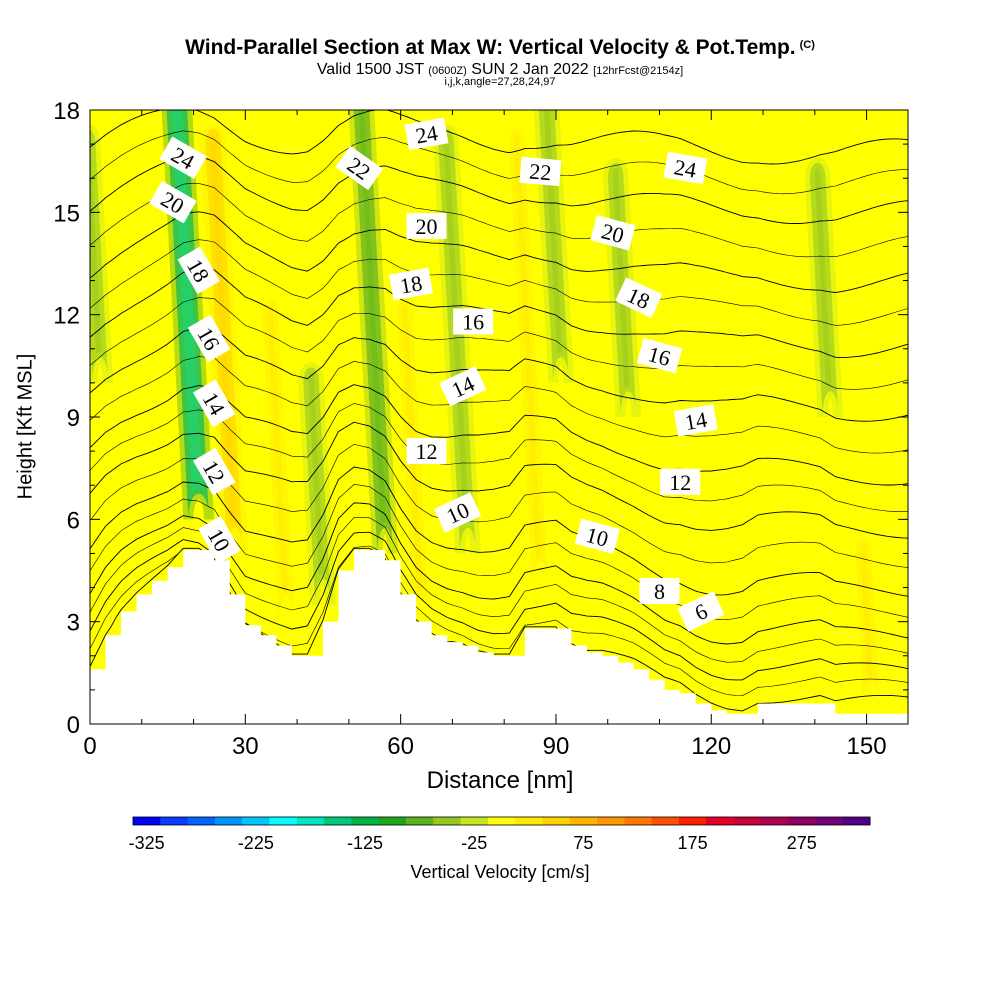 The image size is (1000, 1000). What do you see at coordinates (245, 746) in the screenshot?
I see `x-tick-label: 30` at bounding box center [245, 746].